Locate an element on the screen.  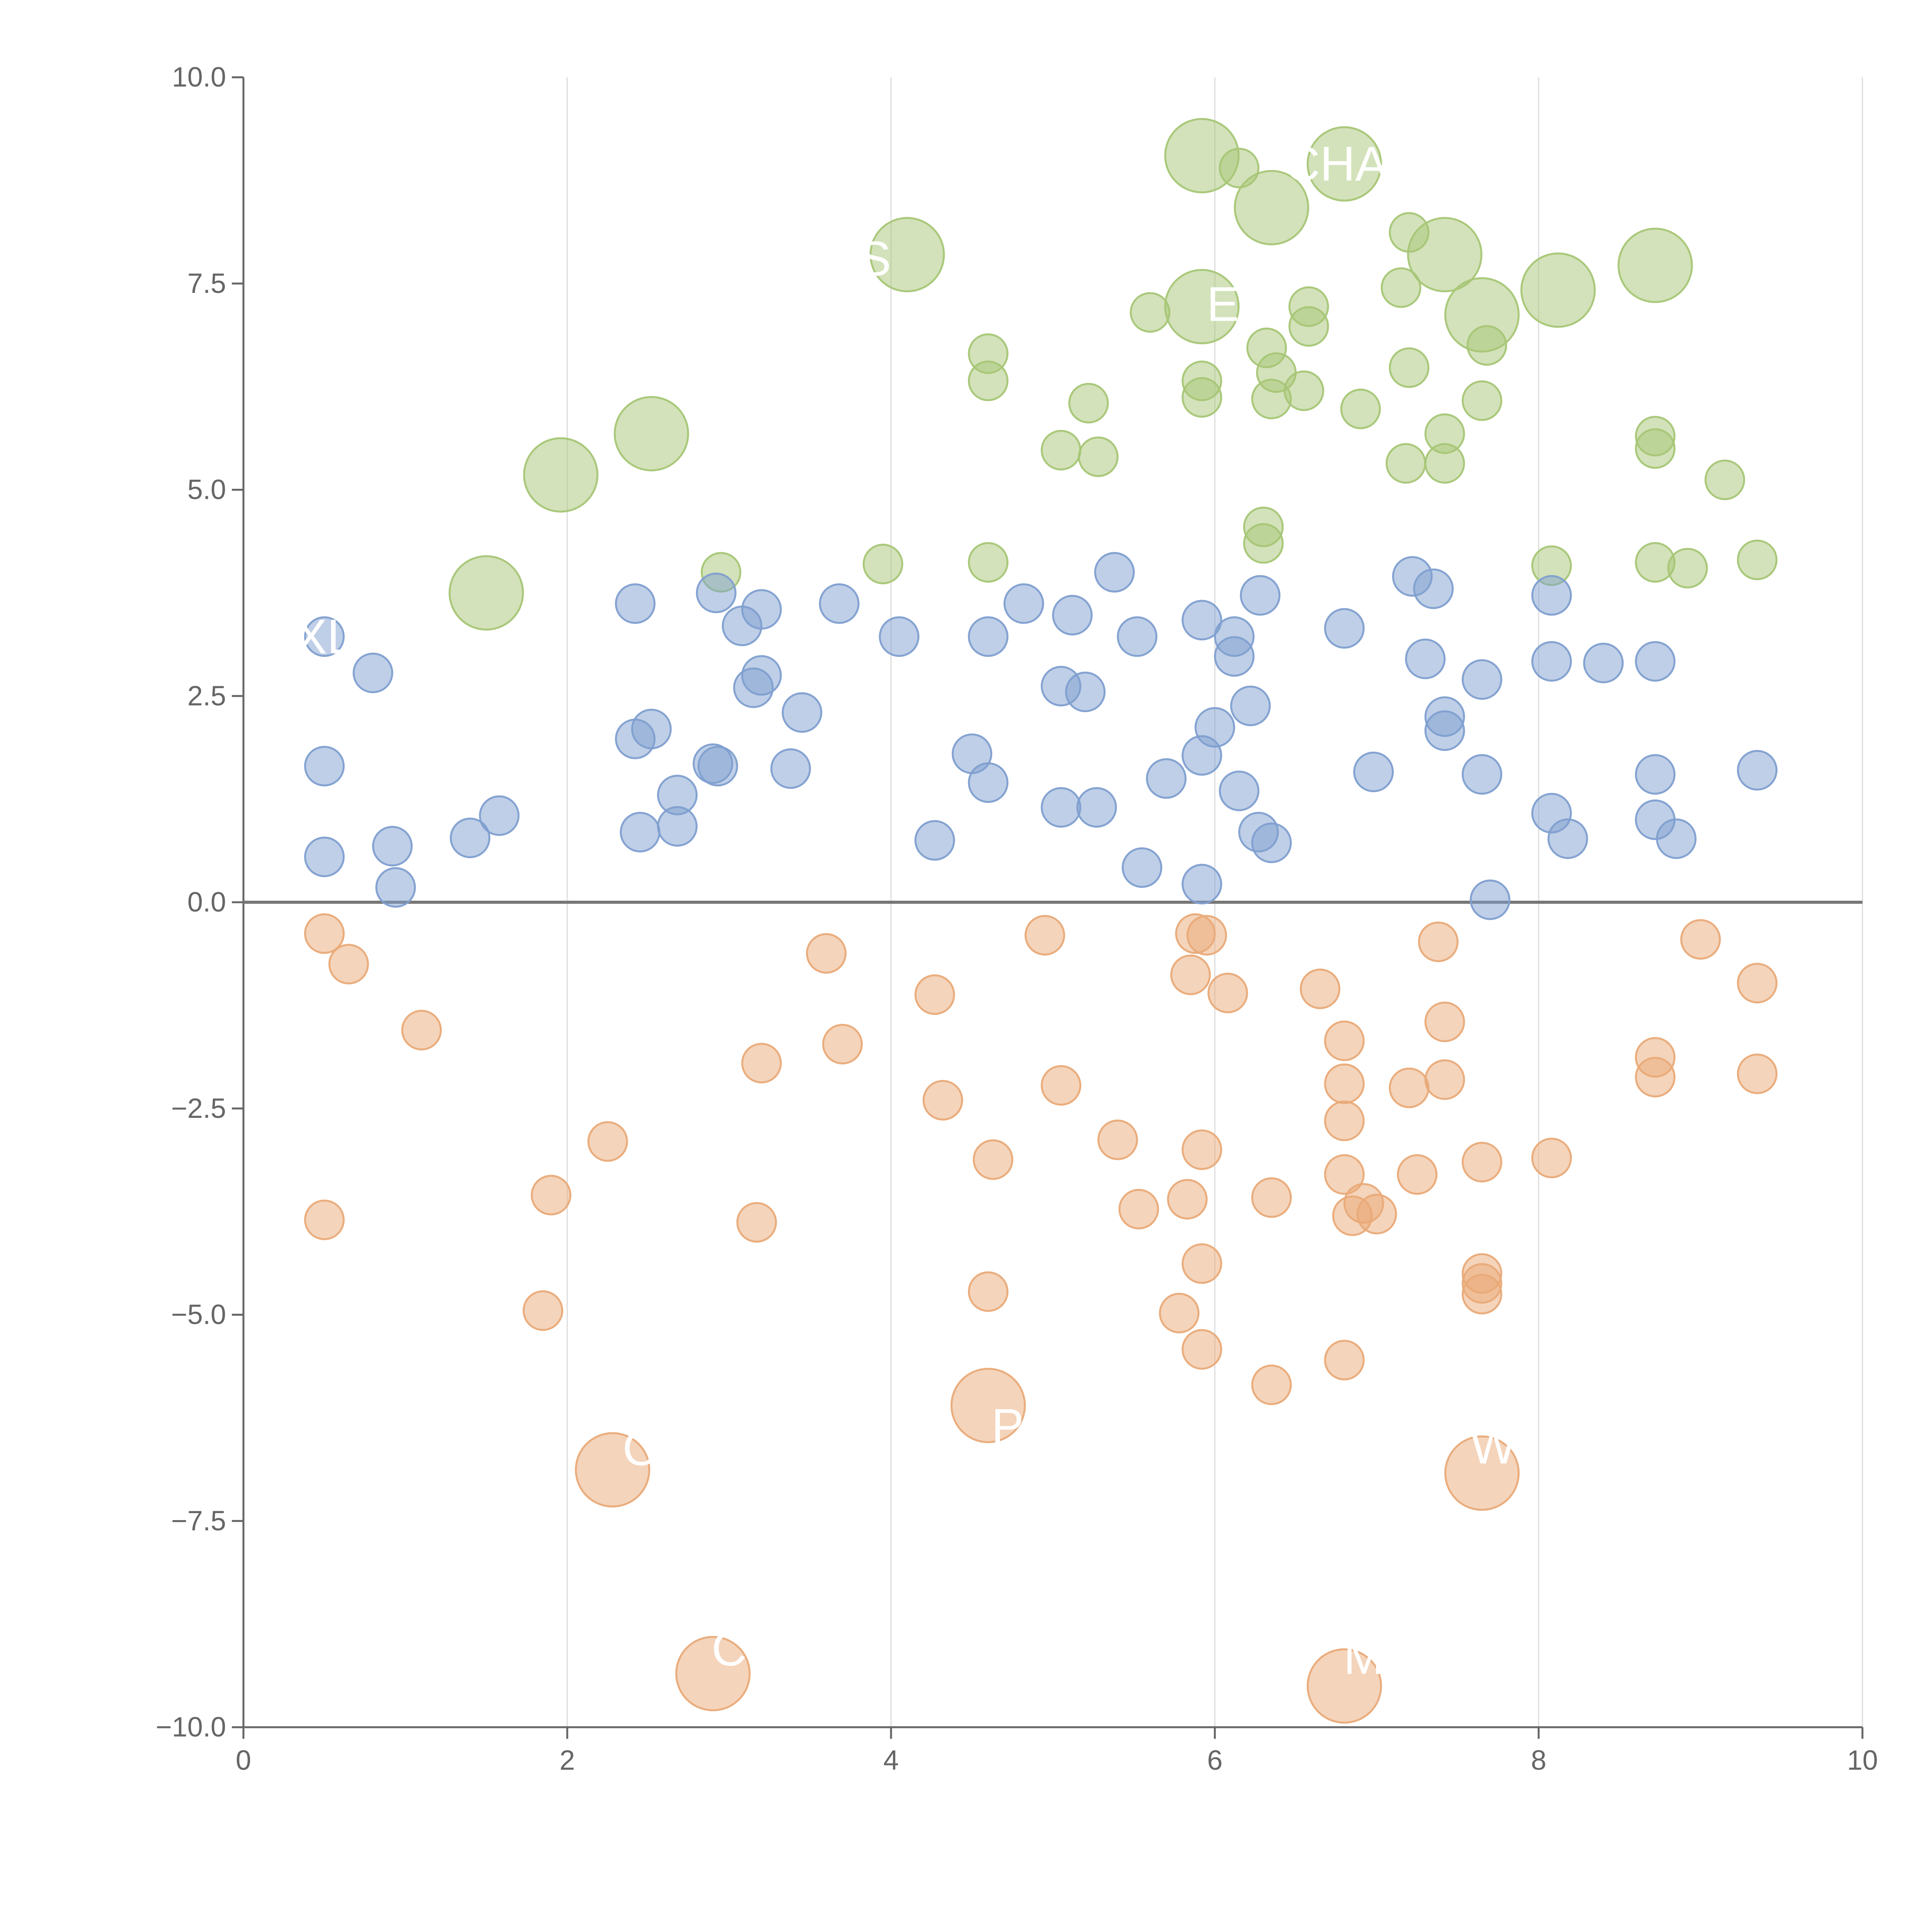
bubble-label: C is located at coordinates (640, 1448).